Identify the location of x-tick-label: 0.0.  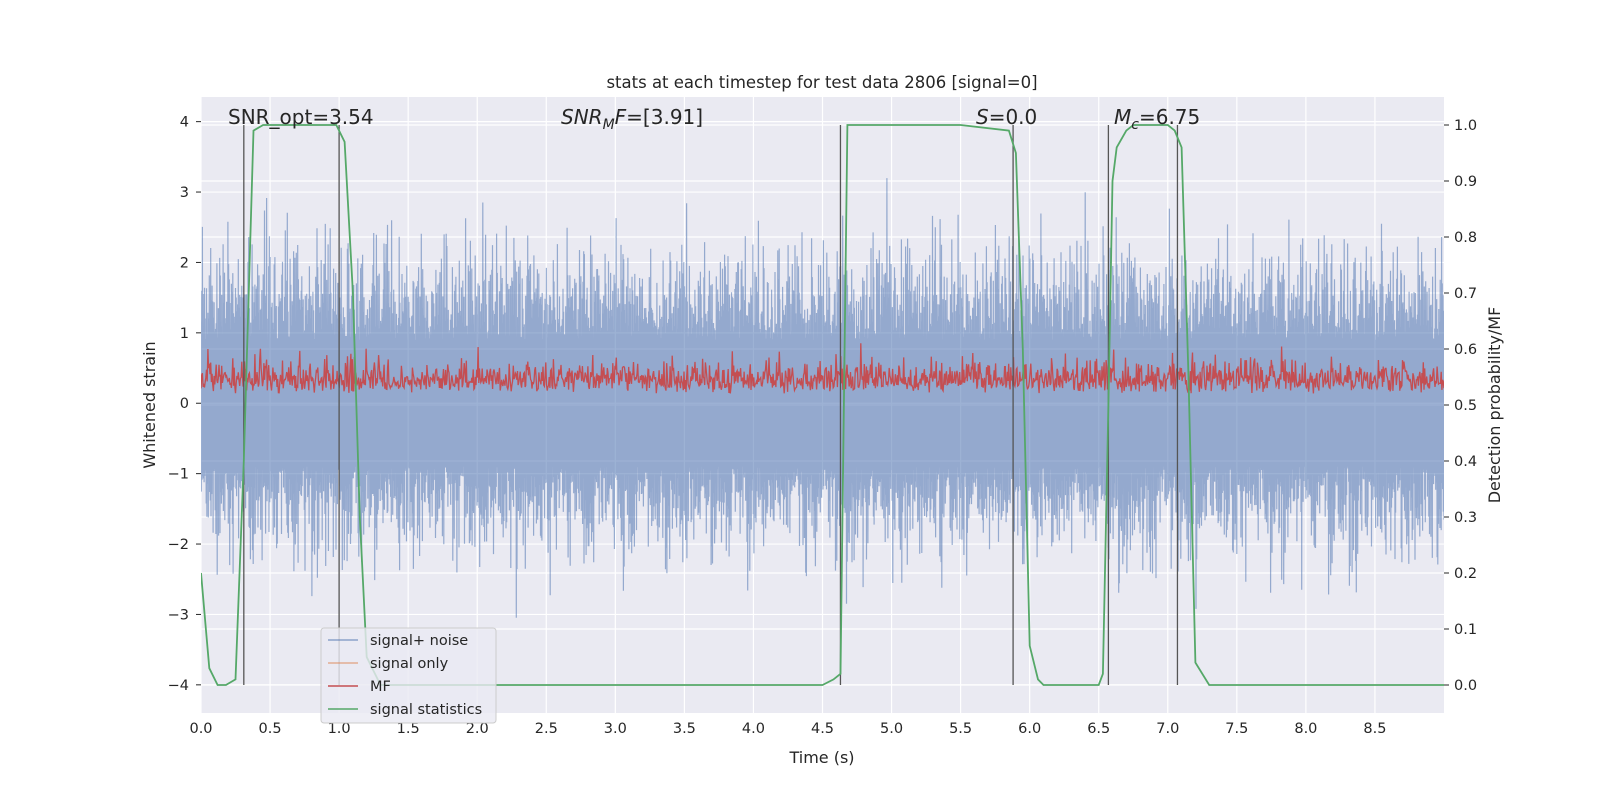
(200, 729).